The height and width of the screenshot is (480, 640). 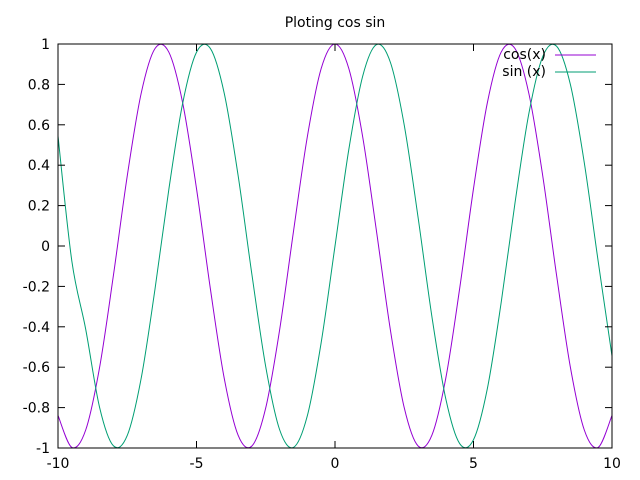 I want to click on y-tick-label: 0.6, so click(x=39, y=126).